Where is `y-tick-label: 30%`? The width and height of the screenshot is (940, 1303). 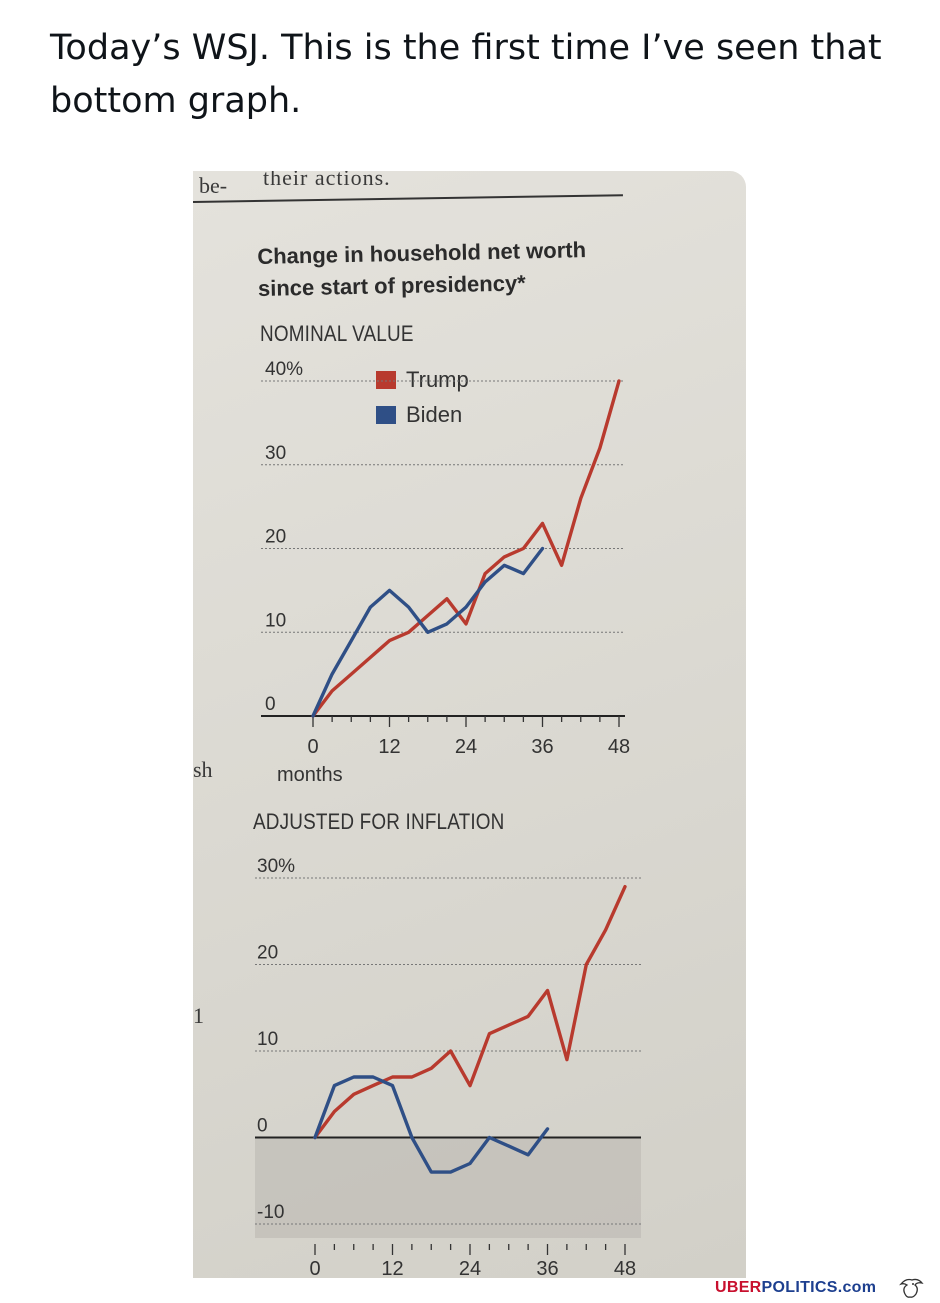
y-tick-label: 30% is located at coordinates (276, 866).